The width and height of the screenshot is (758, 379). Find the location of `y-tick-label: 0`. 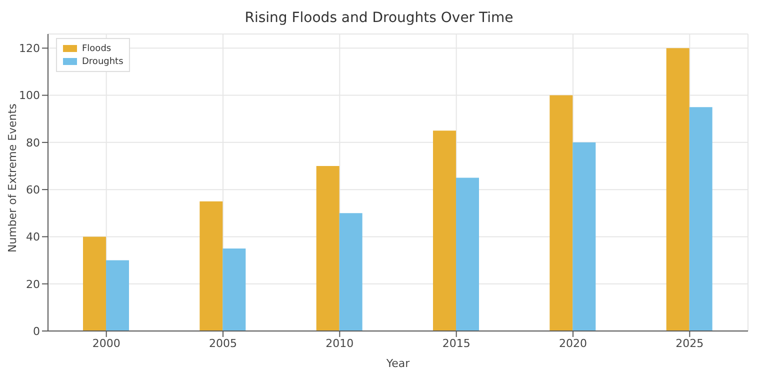

y-tick-label: 0 is located at coordinates (36, 331).